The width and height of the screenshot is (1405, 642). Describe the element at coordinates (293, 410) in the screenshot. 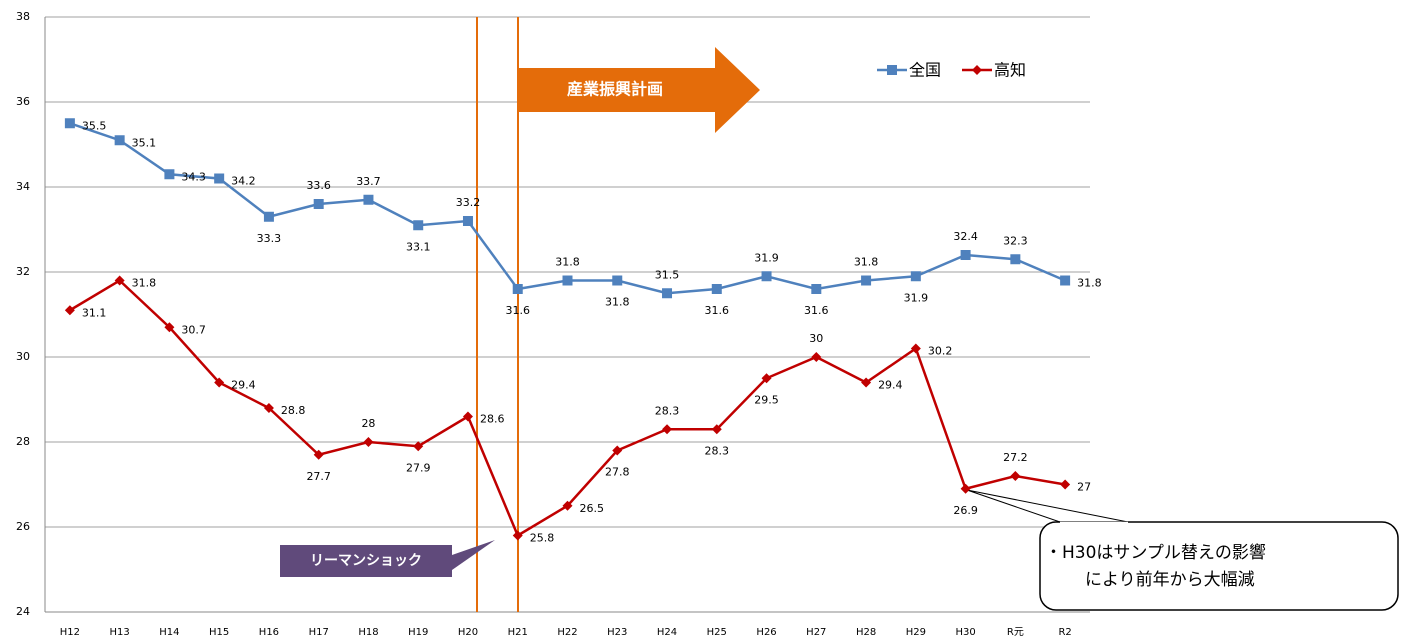

I see `data-label: 28.8` at that location.